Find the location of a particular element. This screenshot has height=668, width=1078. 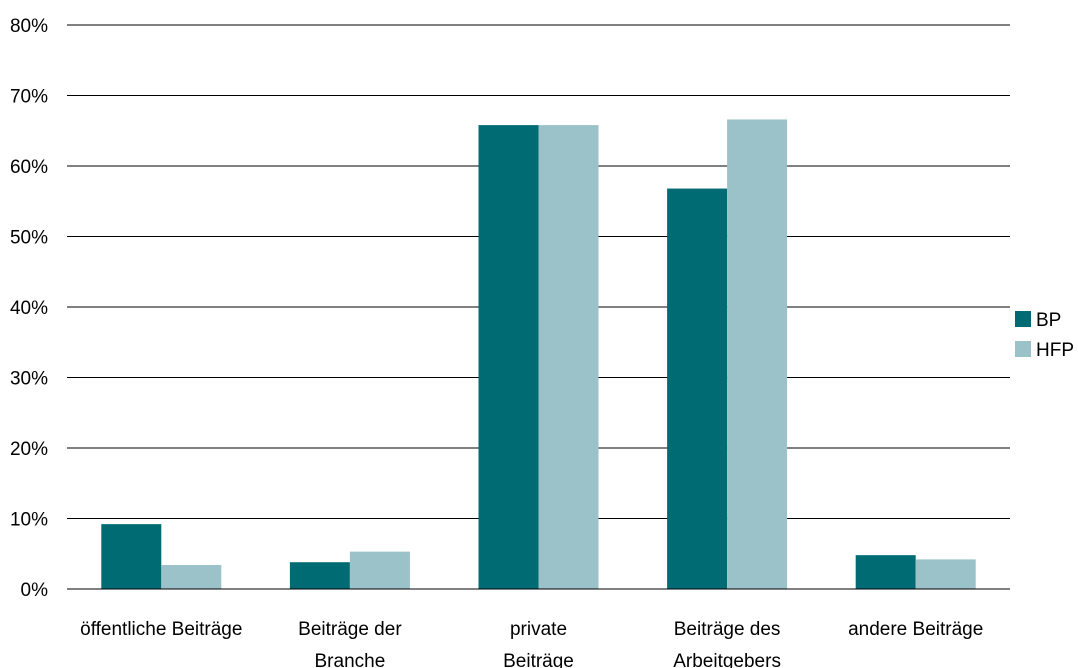

y-tick-label: 50% is located at coordinates (29, 238).